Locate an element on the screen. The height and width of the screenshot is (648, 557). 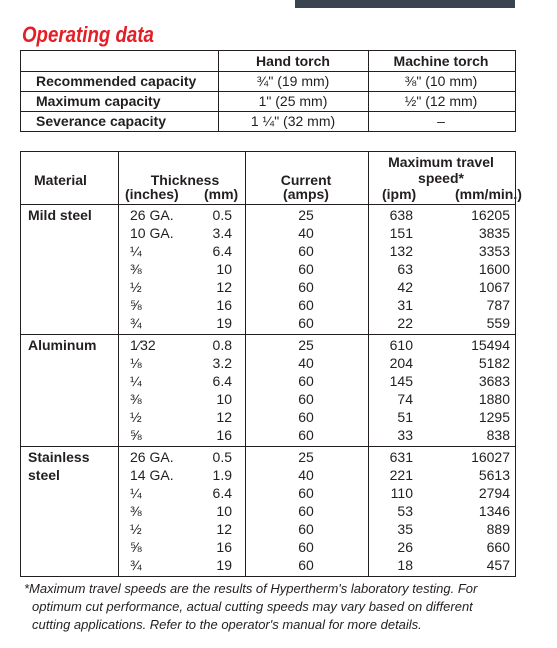
speed-ipm: 33 is located at coordinates (405, 435).